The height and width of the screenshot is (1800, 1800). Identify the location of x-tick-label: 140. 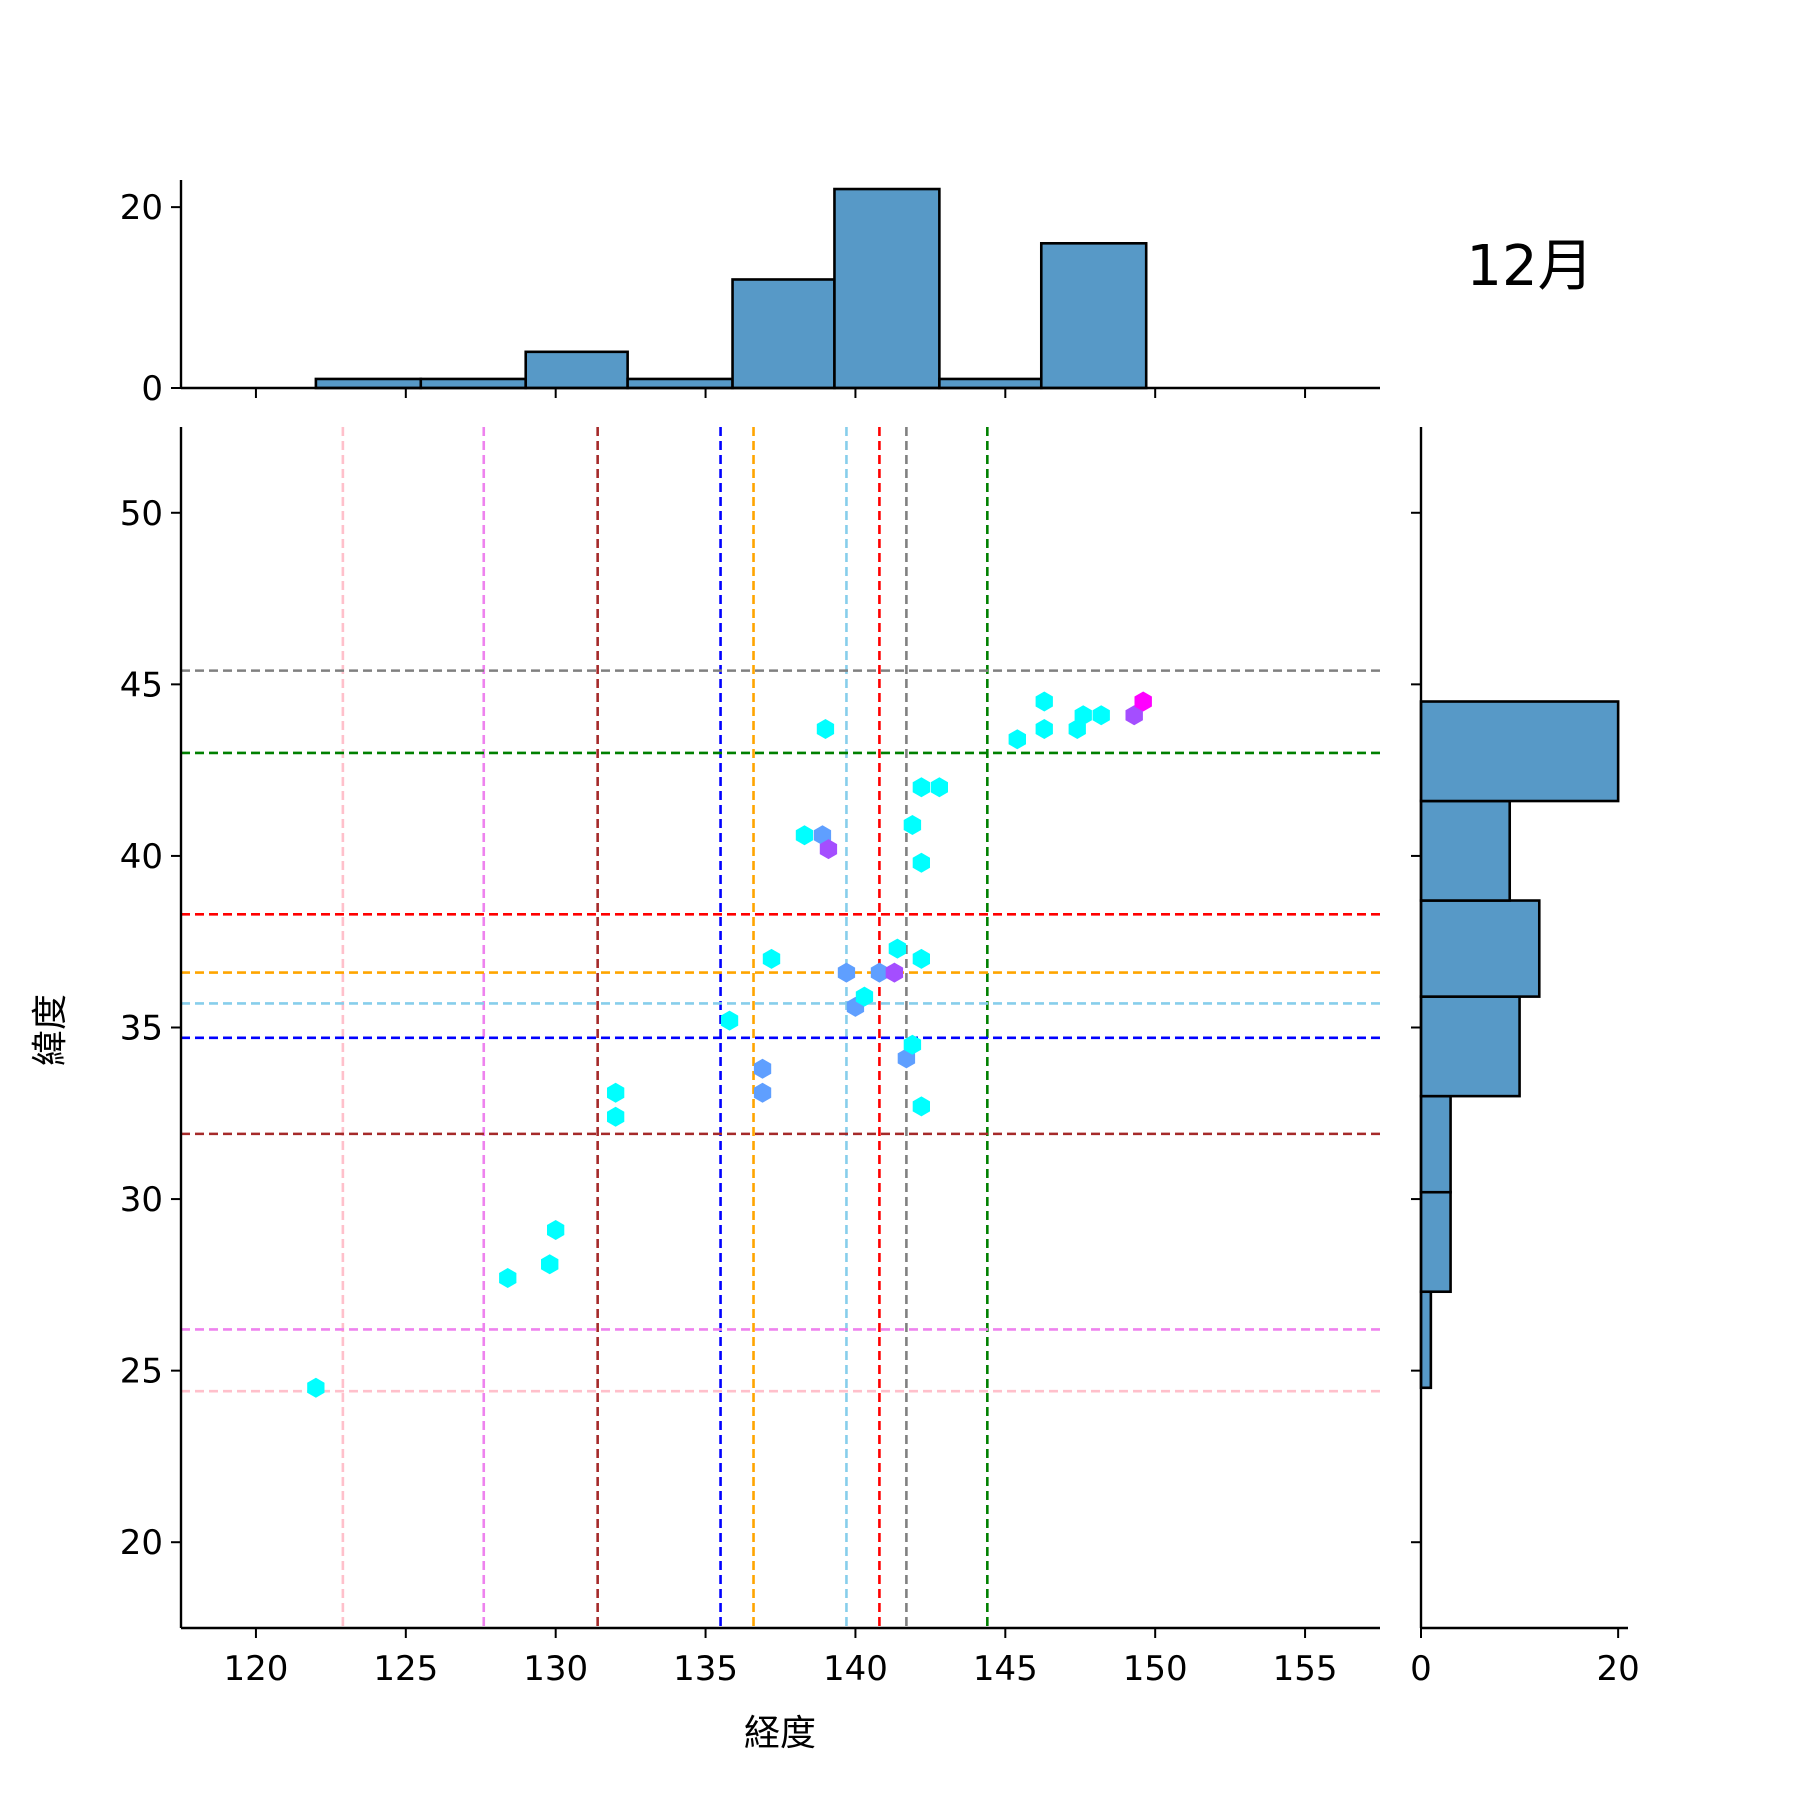
(855, 1669).